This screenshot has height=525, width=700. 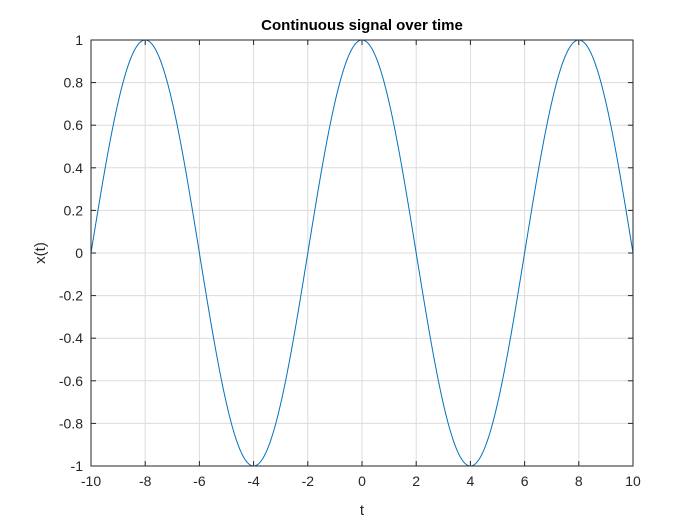 What do you see at coordinates (71, 253) in the screenshot?
I see `y-tick-labels: -1 -0.8 -0.6 -0.4 -0.2 0 0.2 0.4 0.6 0.8 1` at bounding box center [71, 253].